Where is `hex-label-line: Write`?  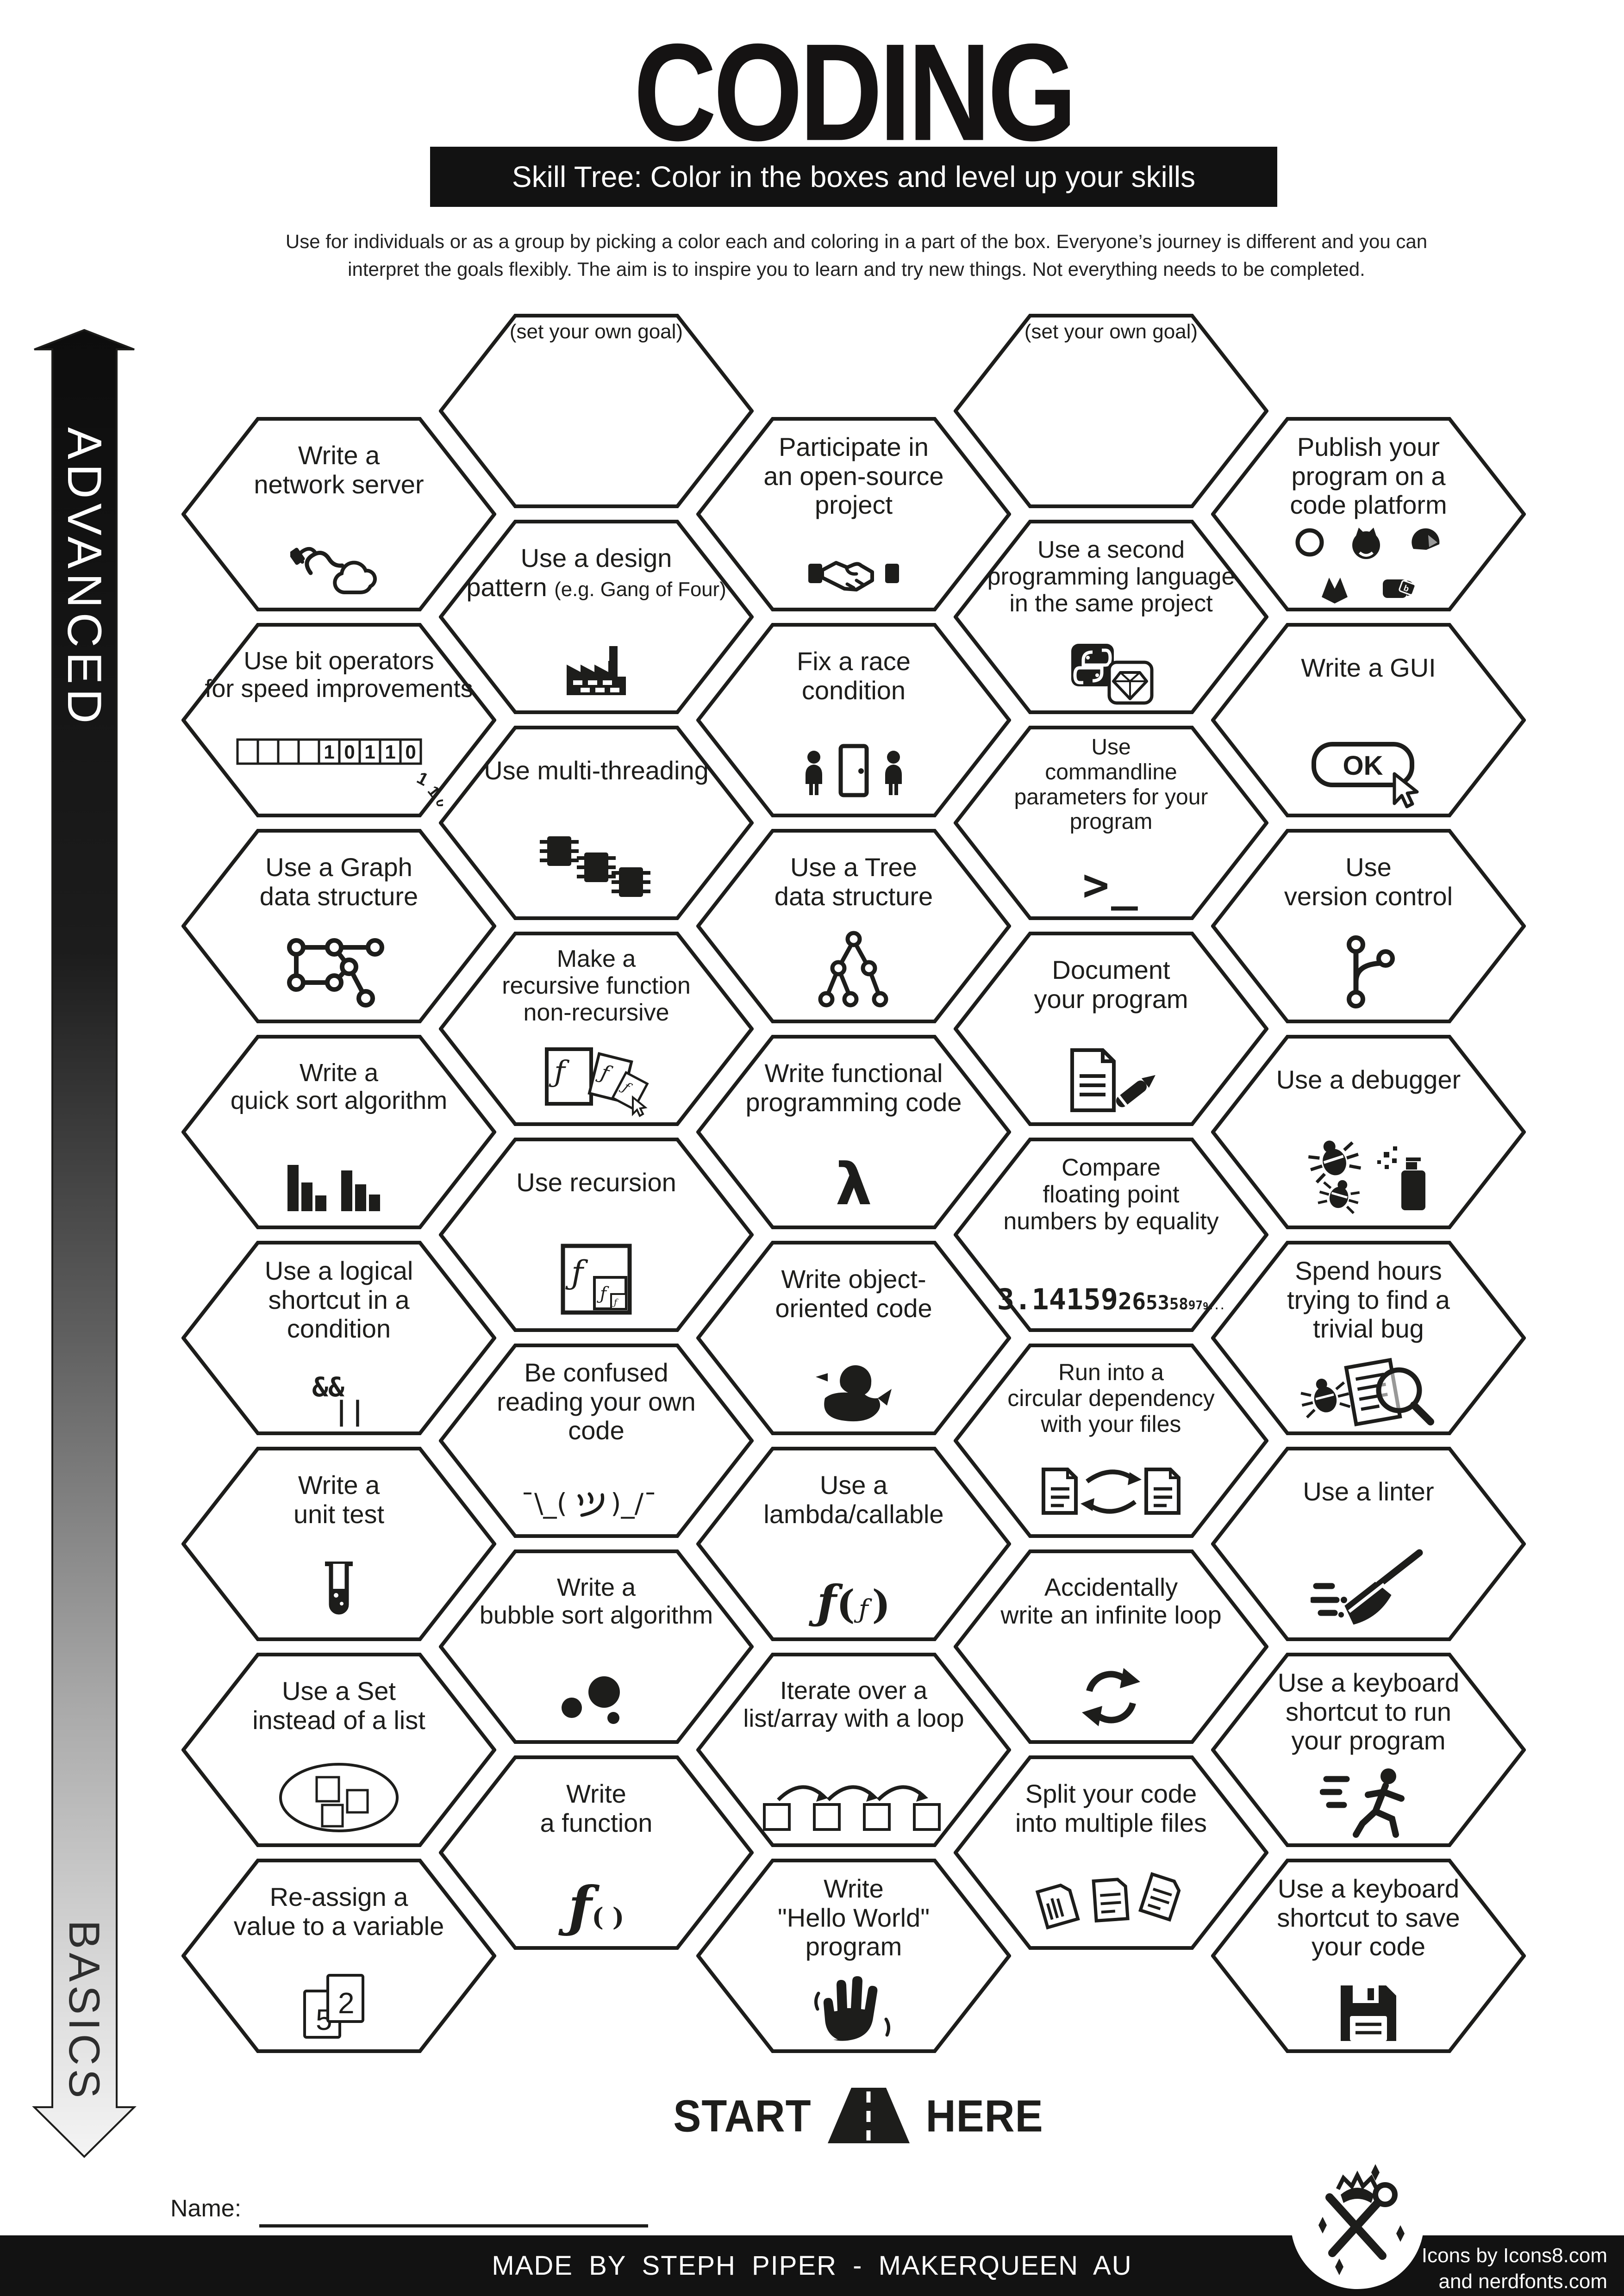 hex-label-line: Write is located at coordinates (596, 1793).